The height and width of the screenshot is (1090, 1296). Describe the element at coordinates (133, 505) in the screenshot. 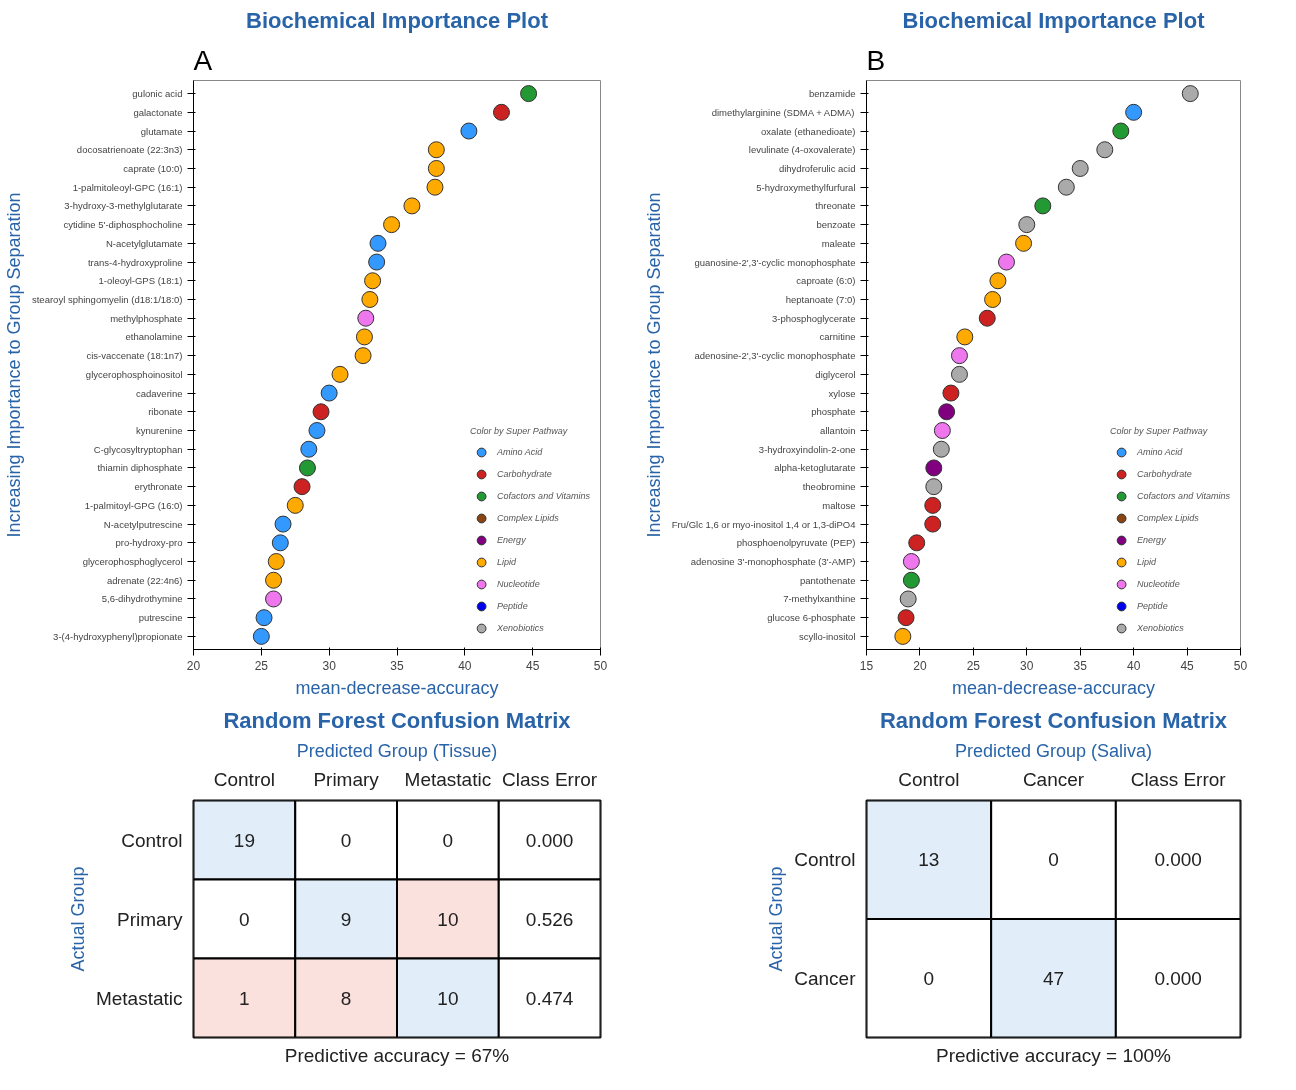

I see `y-tick-label: 1-palmitoyl-GPG (16:0)` at that location.